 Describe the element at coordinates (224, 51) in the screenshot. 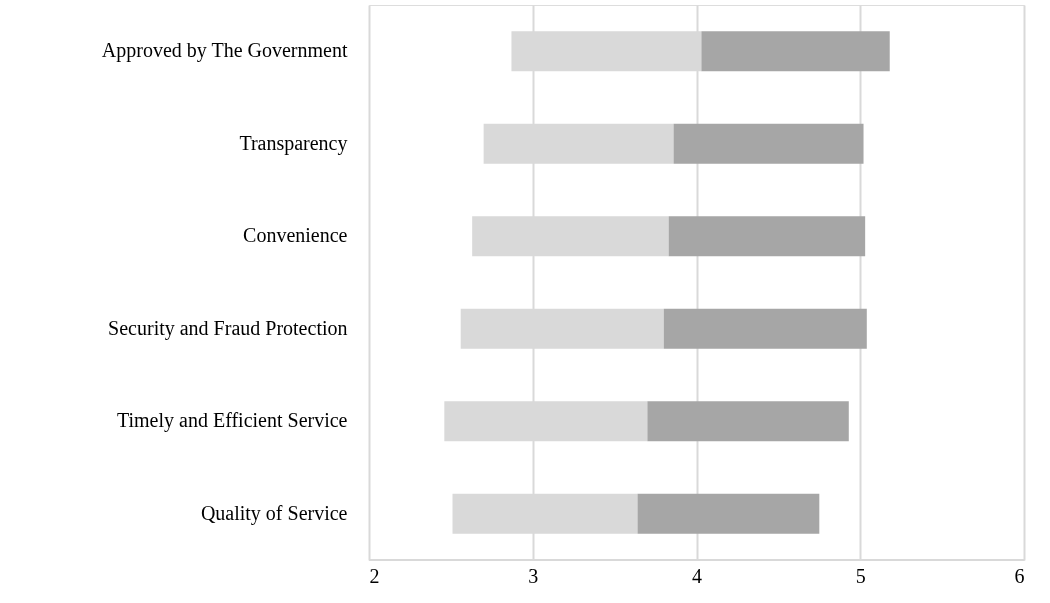

I see `y-tick-label: Approved by The Government` at that location.